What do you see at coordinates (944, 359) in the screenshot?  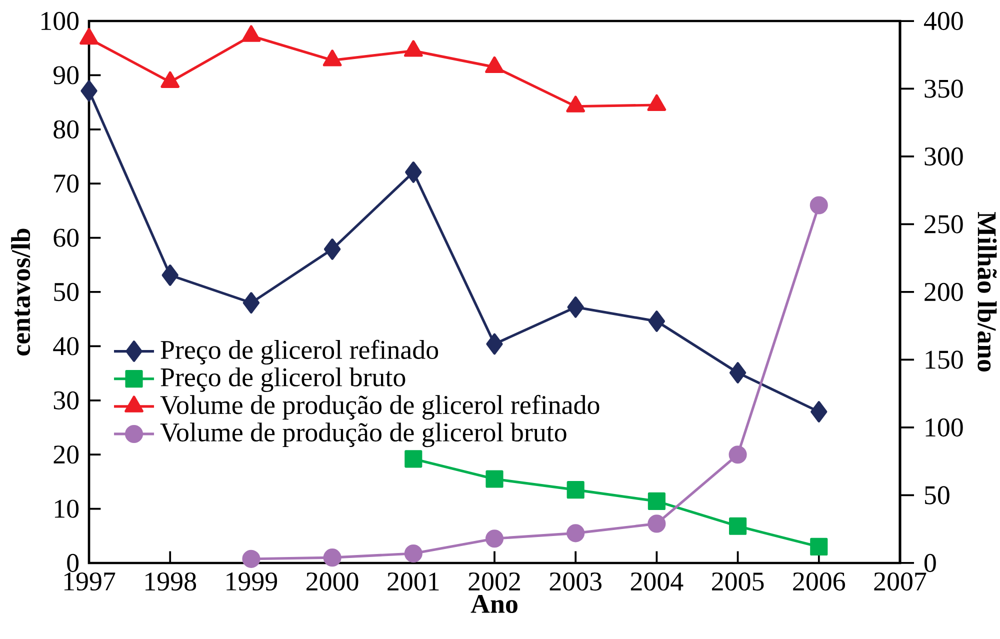 I see `y2-tick-label: 150` at bounding box center [944, 359].